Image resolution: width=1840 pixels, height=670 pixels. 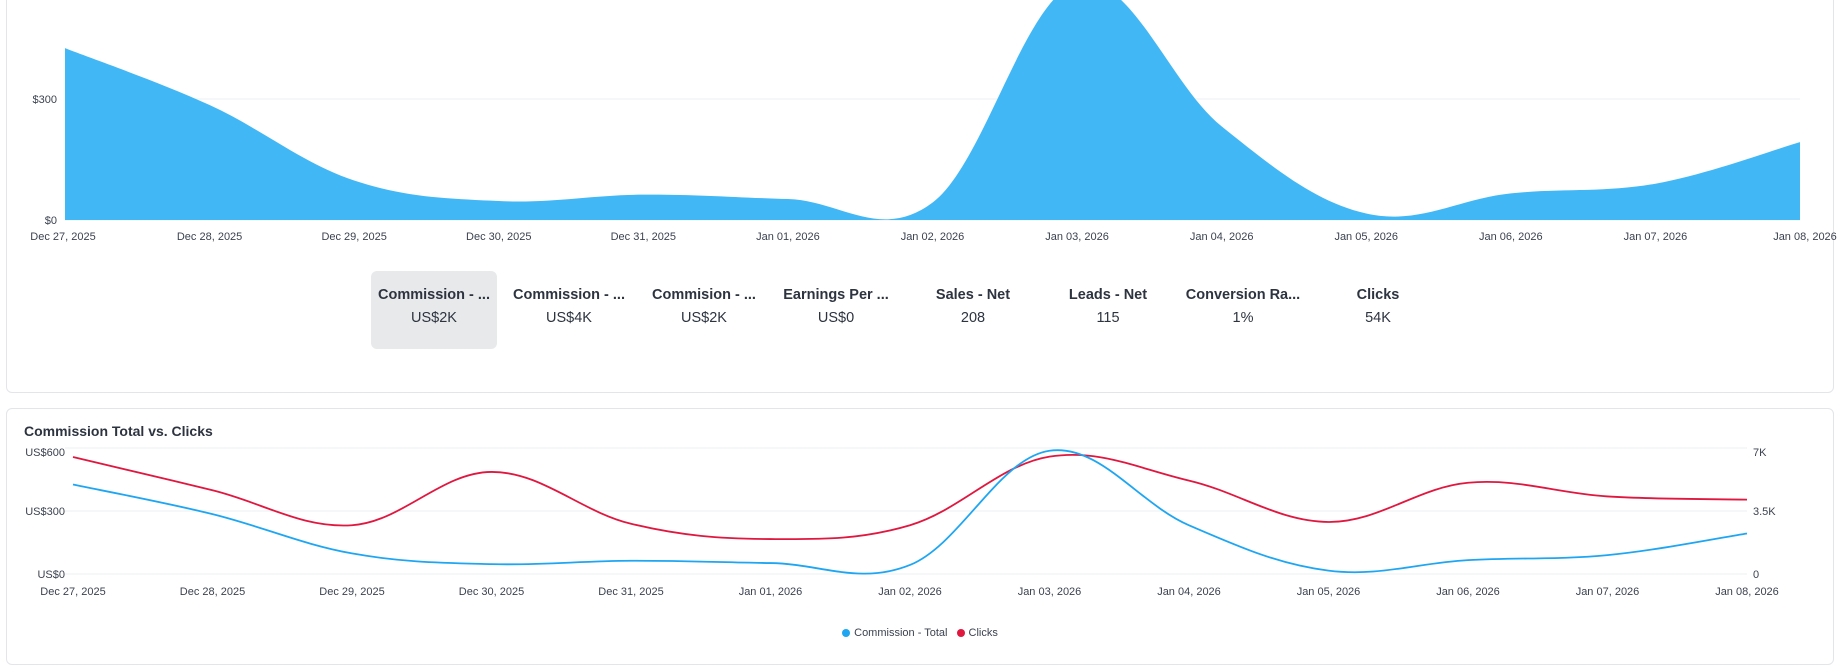 I want to click on y-right-tick-label: 3.5K, so click(x=1764, y=512).